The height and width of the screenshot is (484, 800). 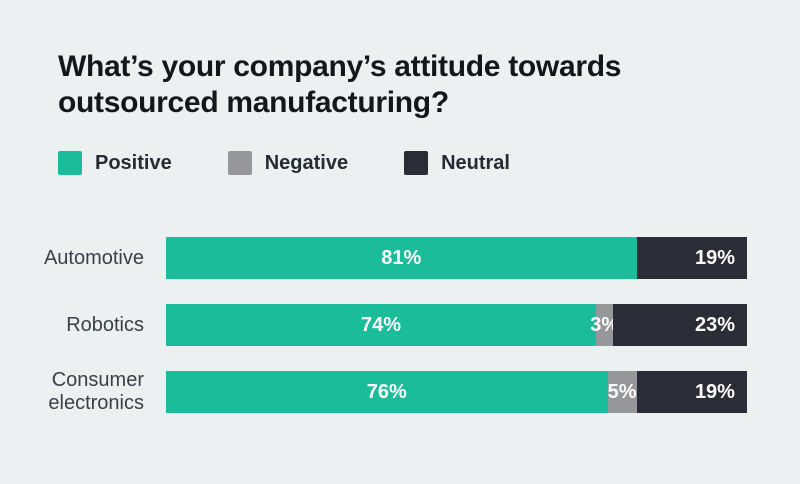 What do you see at coordinates (714, 324) in the screenshot?
I see `segment-value-label: 23%` at bounding box center [714, 324].